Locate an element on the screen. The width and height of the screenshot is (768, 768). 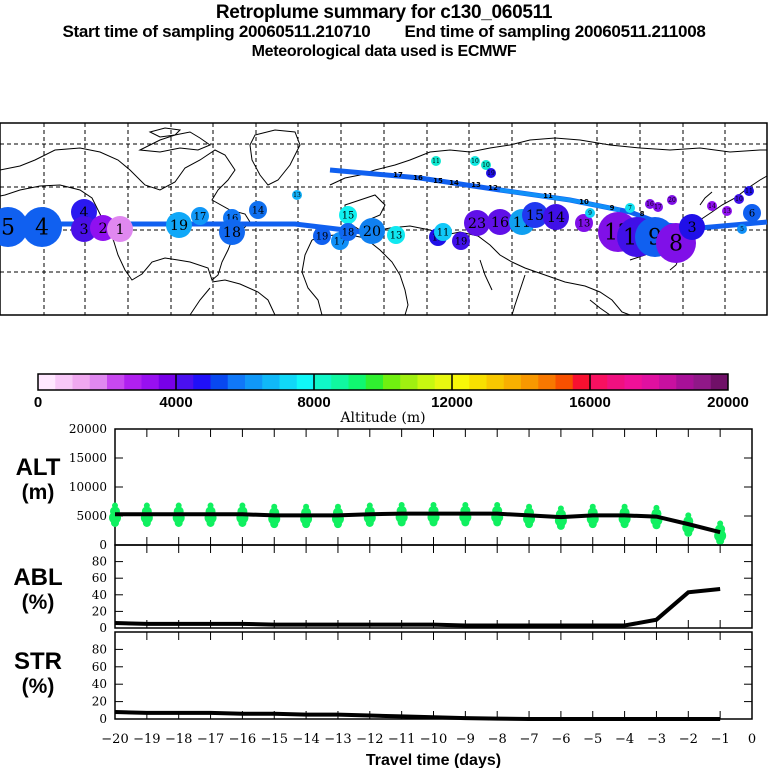
map-marker: 1 is located at coordinates (120, 229).